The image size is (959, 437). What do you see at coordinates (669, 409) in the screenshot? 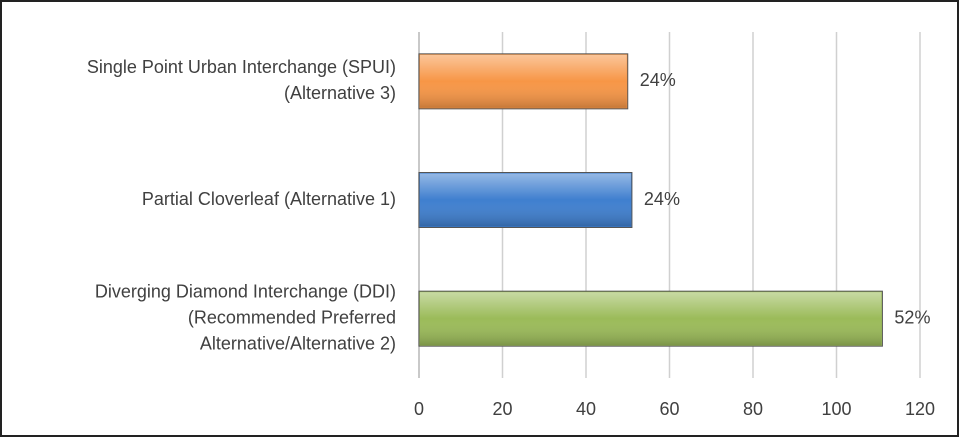
I see `x-tick-label: 60` at bounding box center [669, 409].